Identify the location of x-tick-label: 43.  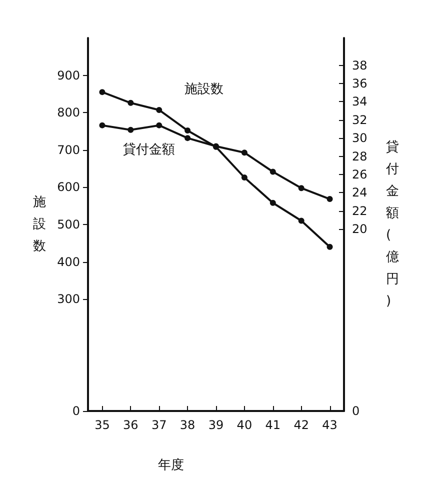
(330, 425).